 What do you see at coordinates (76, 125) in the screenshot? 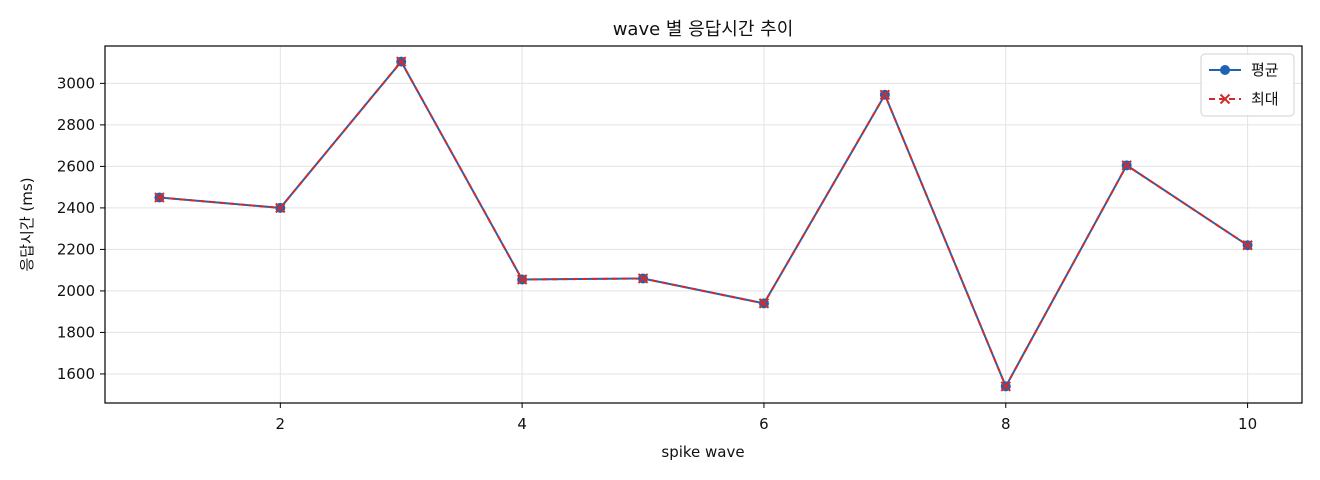
I see `y-tick-label: 2800` at bounding box center [76, 125].